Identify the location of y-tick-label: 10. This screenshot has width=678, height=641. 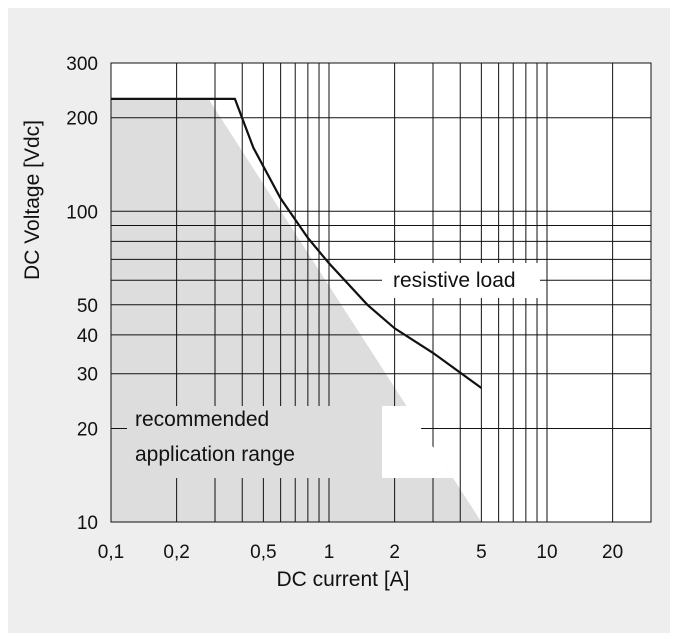
(87, 523).